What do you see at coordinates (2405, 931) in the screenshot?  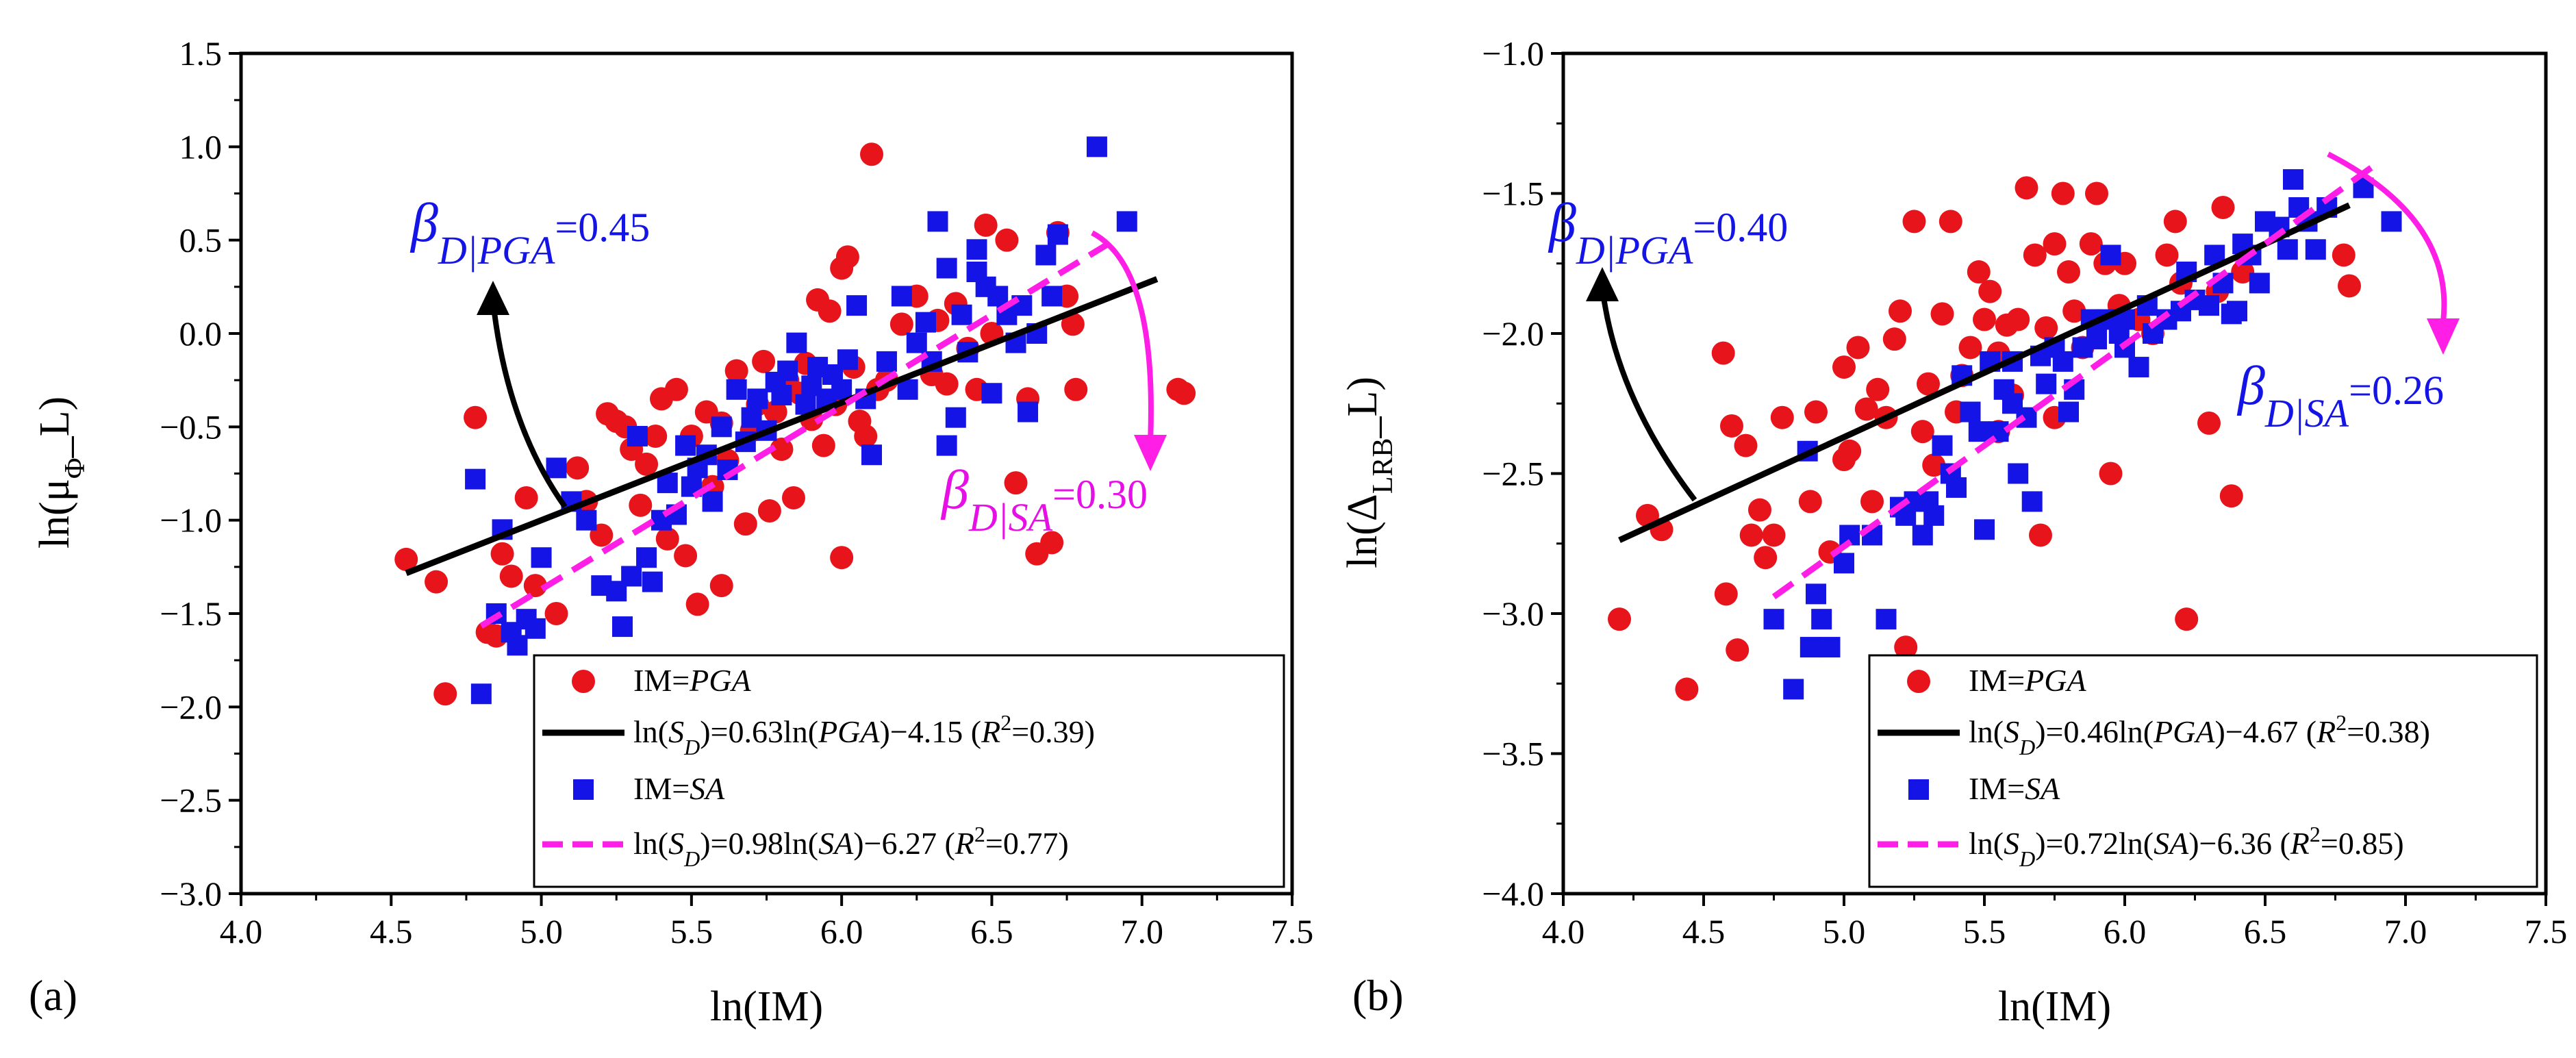 I see `x-tick-label: 7.0` at bounding box center [2405, 931].